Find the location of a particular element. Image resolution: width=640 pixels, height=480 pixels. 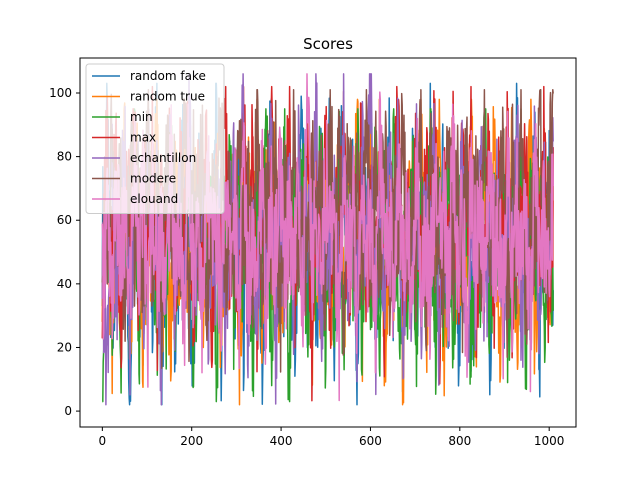

legend-entry: max is located at coordinates (143, 138).